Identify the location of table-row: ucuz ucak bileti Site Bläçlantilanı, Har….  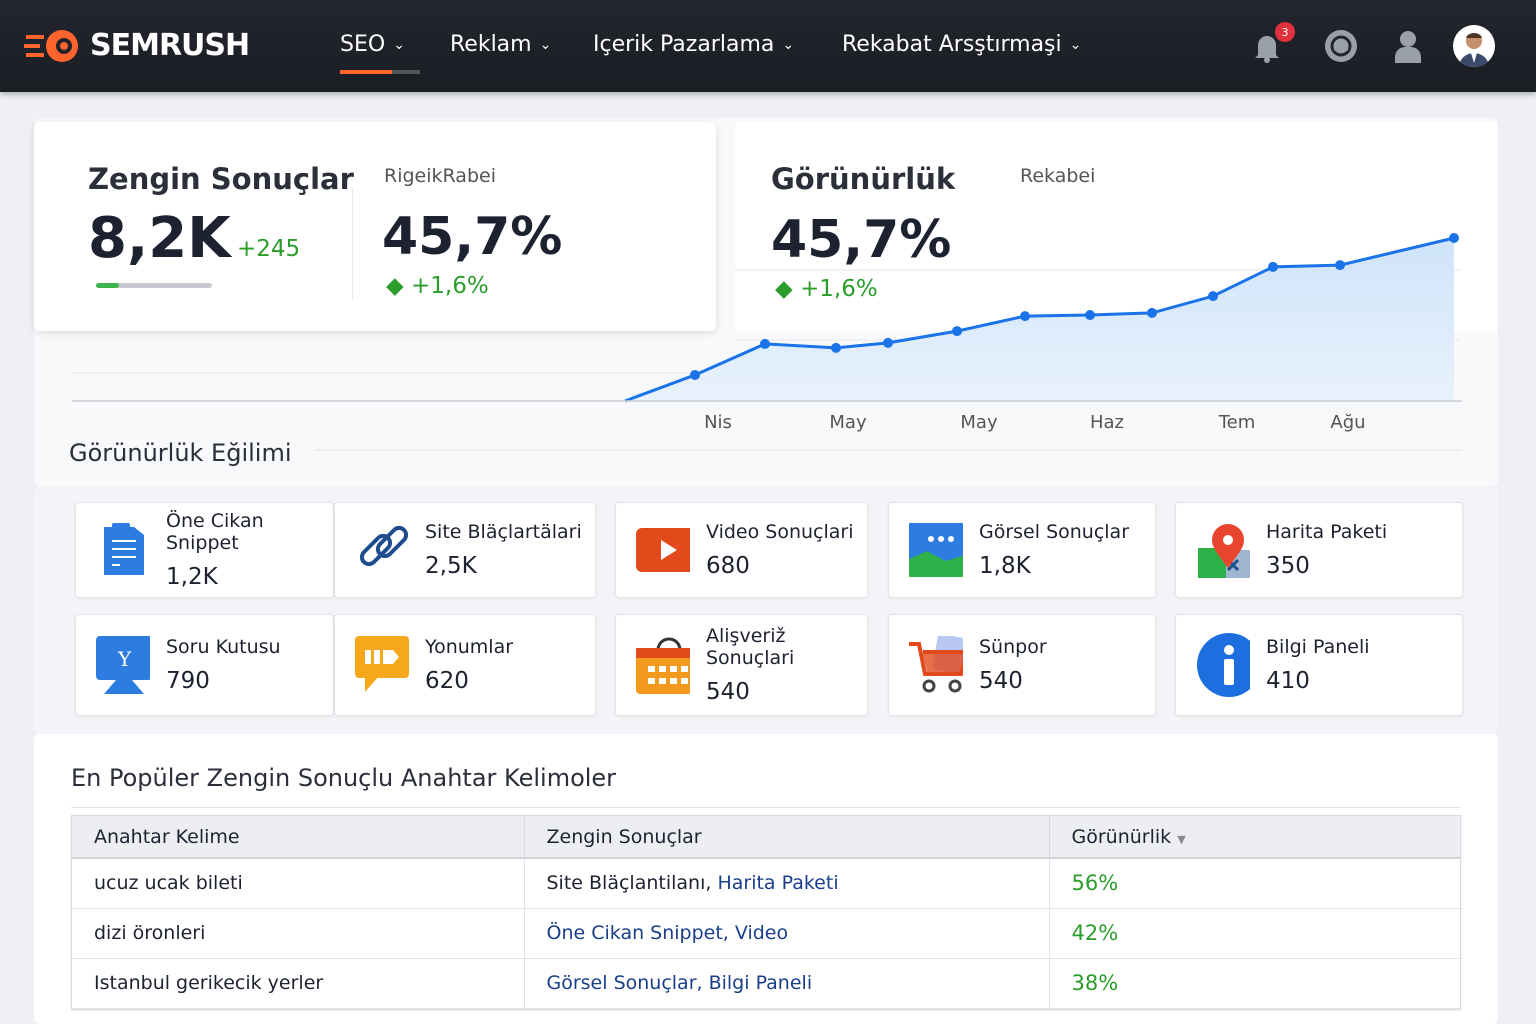
(766, 883).